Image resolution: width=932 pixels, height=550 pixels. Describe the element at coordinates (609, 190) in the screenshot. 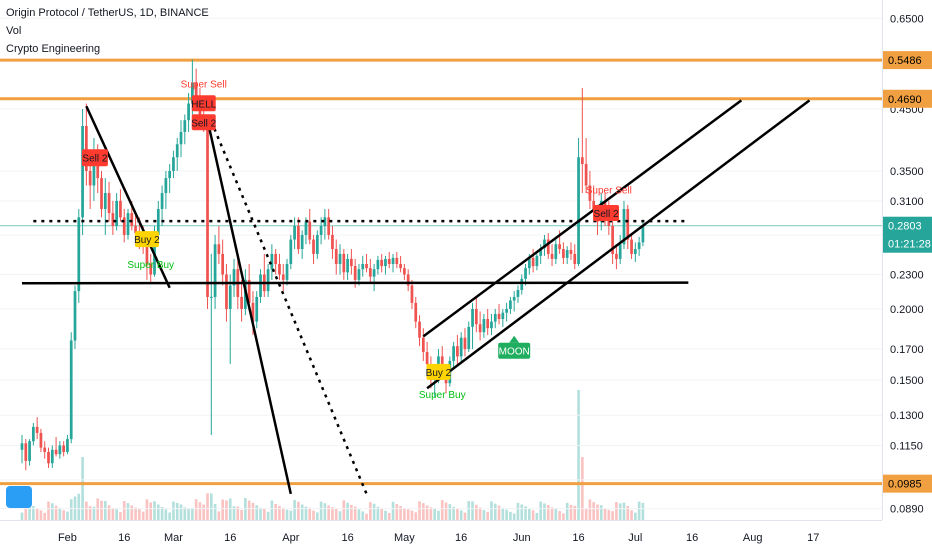

I see `super-sell-jun-text: Super Sell` at that location.